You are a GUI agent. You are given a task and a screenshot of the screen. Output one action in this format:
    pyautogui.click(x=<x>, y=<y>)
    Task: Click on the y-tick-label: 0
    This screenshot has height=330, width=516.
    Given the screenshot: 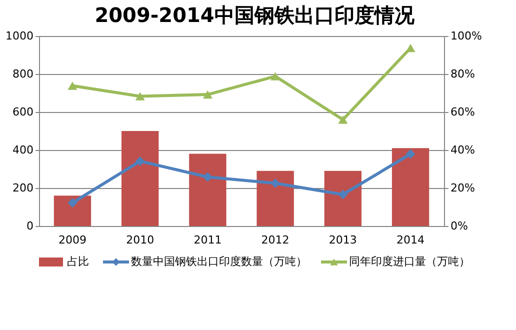 What is the action you would take?
    pyautogui.click(x=30, y=226)
    